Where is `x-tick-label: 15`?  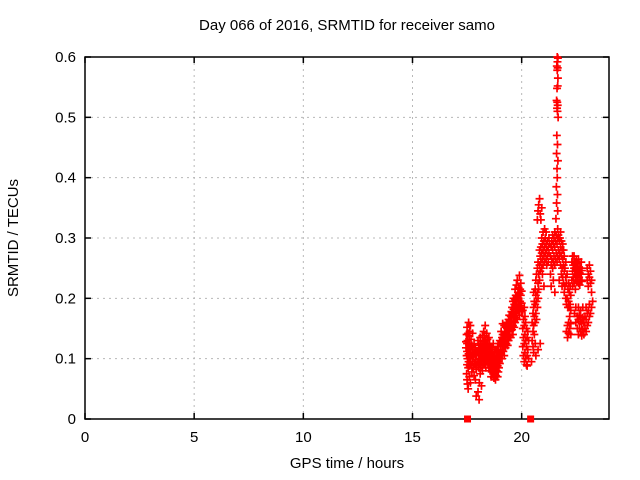 x-tick-label: 15 is located at coordinates (412, 437).